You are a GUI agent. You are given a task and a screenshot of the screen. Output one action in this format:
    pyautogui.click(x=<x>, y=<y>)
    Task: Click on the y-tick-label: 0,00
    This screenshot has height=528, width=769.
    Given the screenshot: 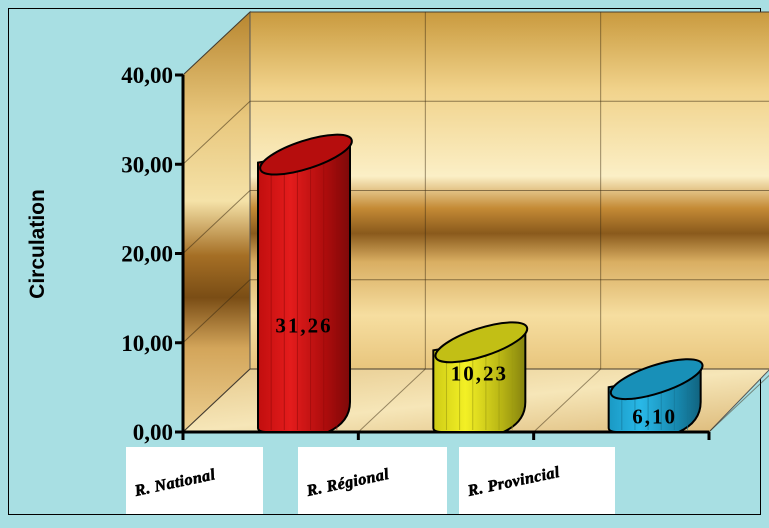 What is the action you would take?
    pyautogui.click(x=153, y=432)
    